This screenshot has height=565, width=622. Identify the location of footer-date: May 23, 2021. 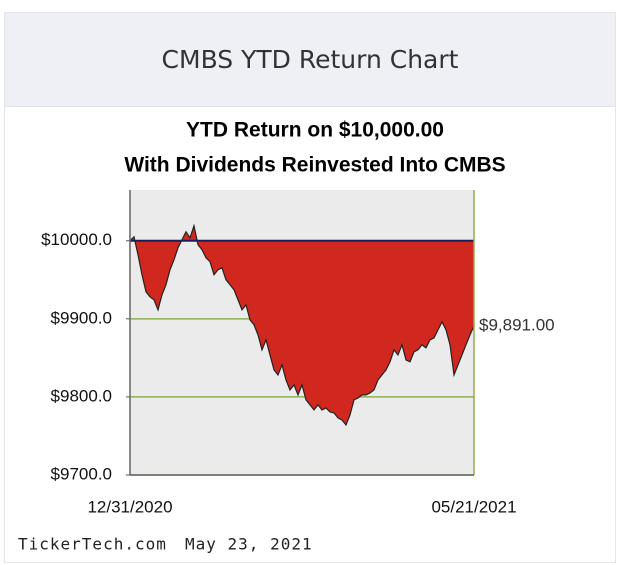
(249, 544).